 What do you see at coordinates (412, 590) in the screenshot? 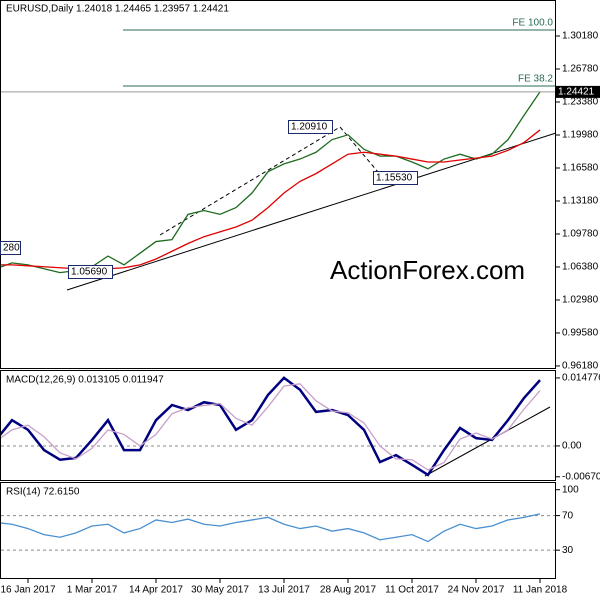
I see `x-tick-label: 11 Oct 2017` at bounding box center [412, 590].